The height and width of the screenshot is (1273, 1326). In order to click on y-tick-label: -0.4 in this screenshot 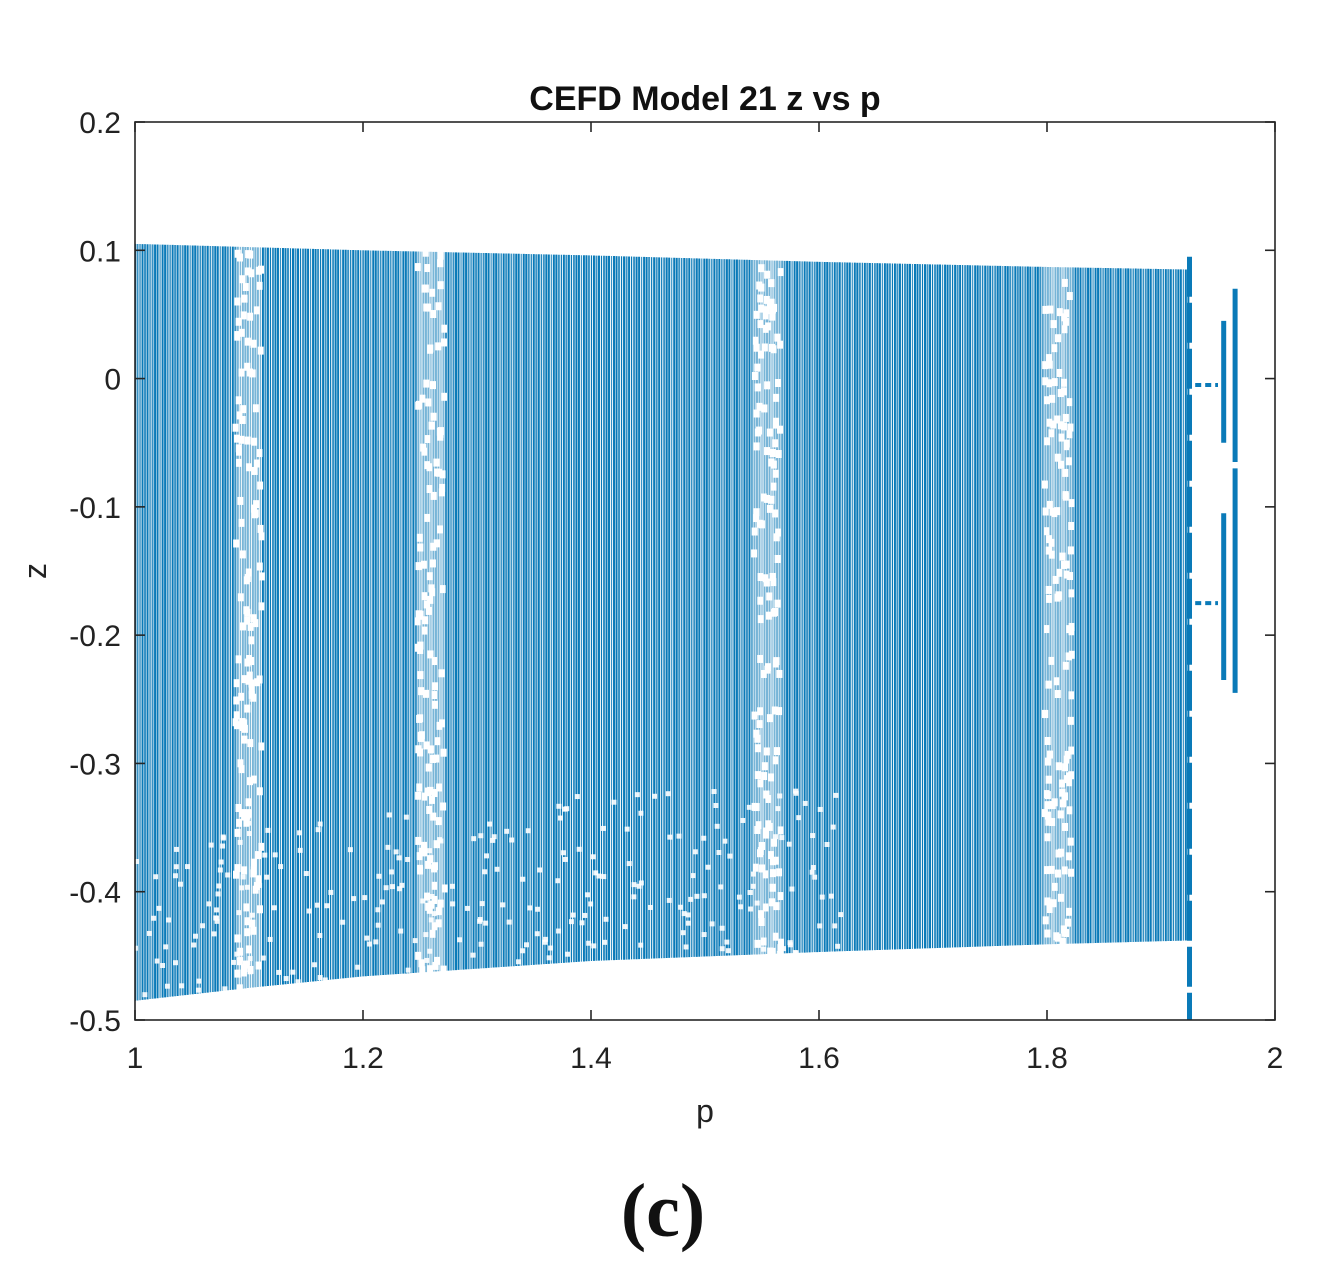, I will do `click(95, 893)`.